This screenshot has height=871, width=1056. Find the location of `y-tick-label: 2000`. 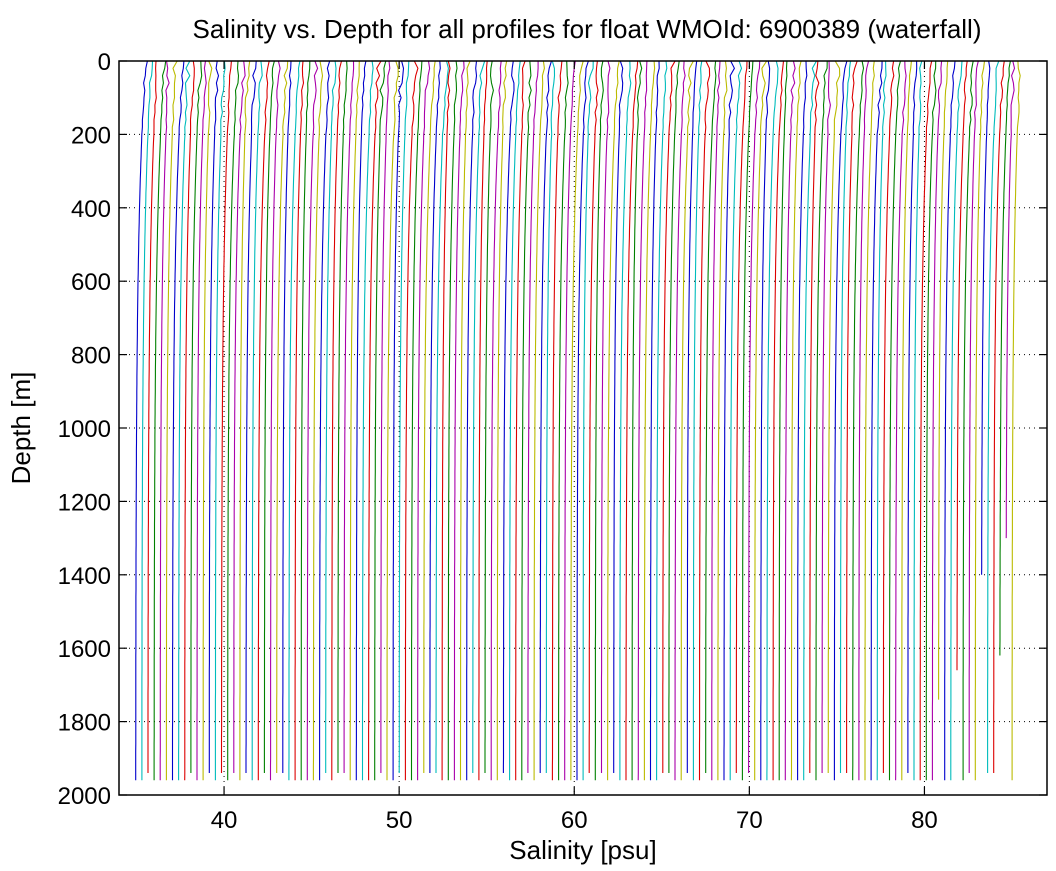

y-tick-label: 2000 is located at coordinates (84, 796).